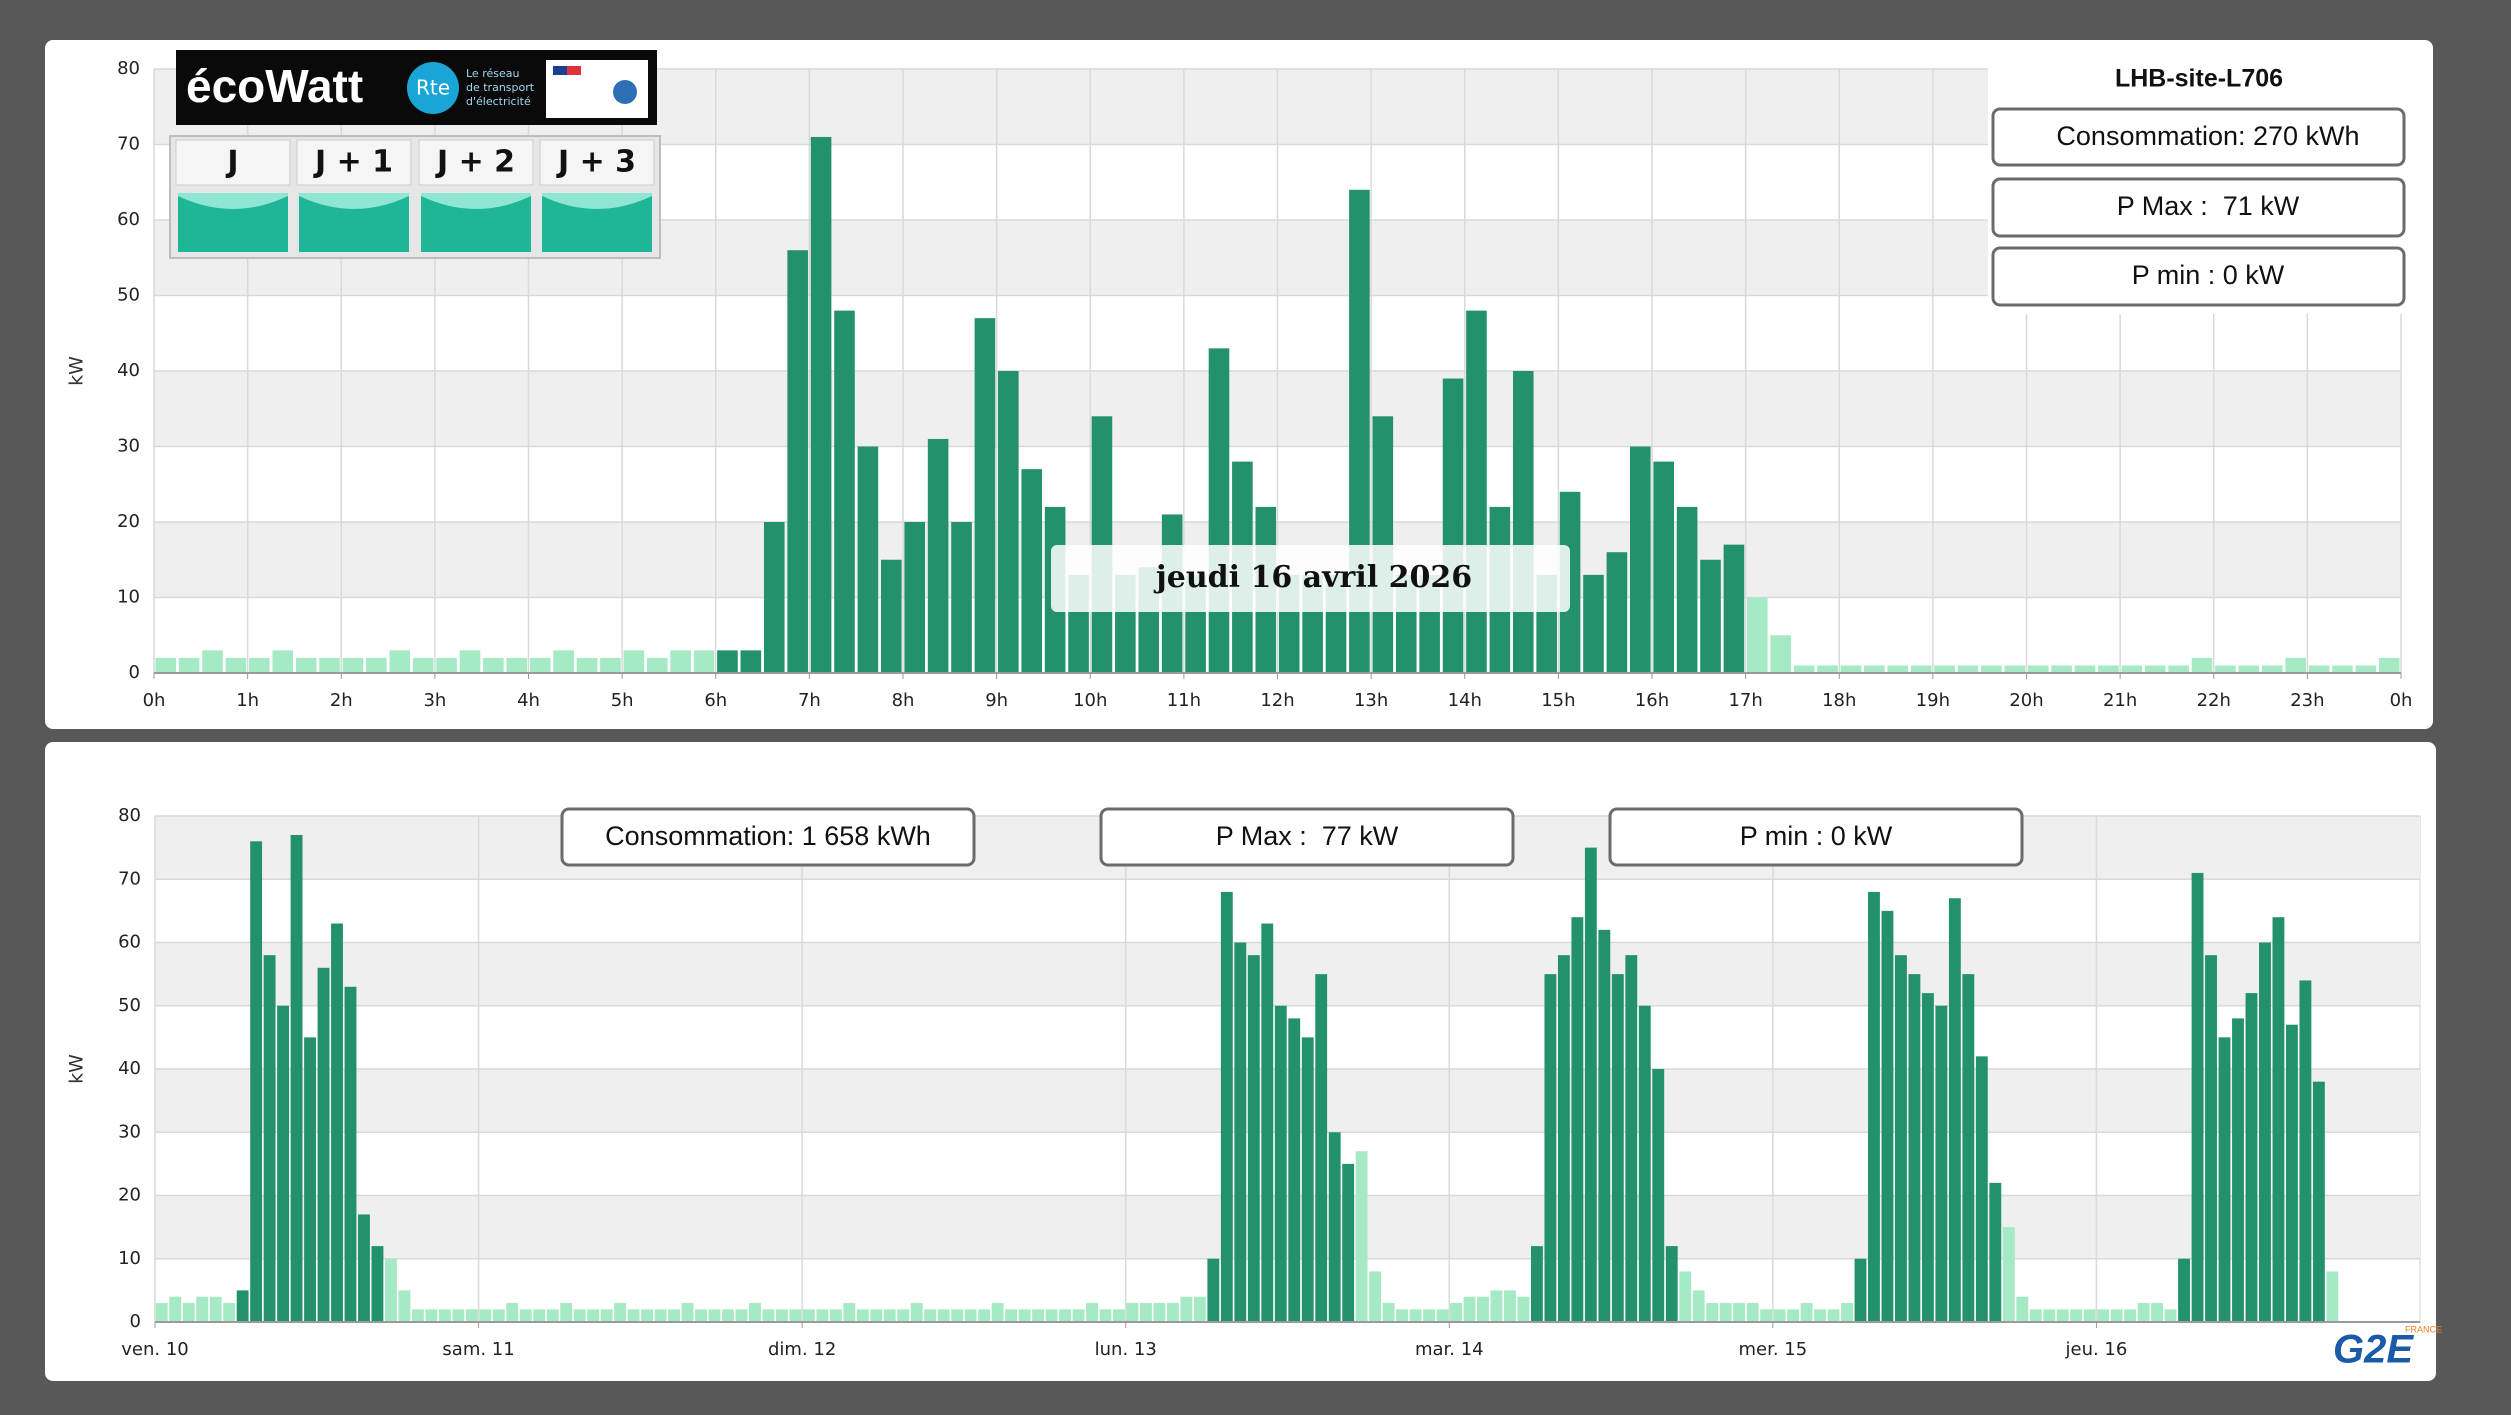  Describe the element at coordinates (1839, 700) in the screenshot. I see `x-tick-label: 18h` at that location.